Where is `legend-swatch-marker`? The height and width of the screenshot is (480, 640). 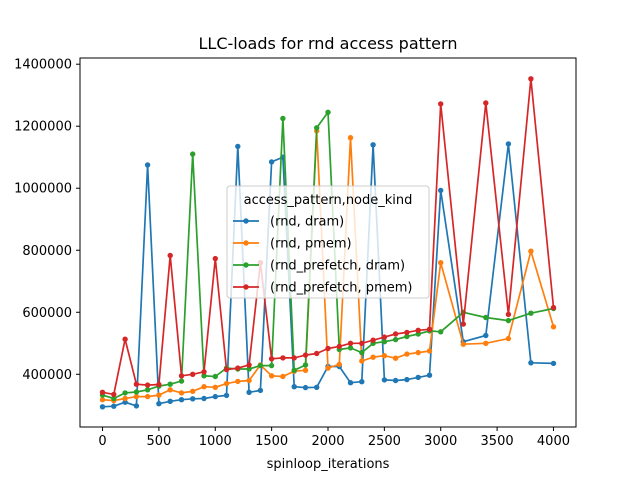 legend-swatch-marker is located at coordinates (246, 221).